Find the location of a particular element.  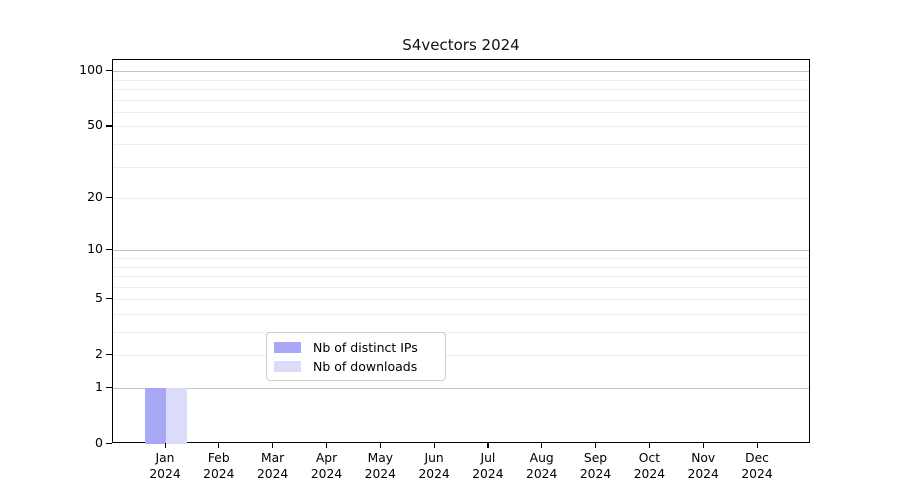

x-tick-label-apr: Apr 2024 is located at coordinates (327, 466).